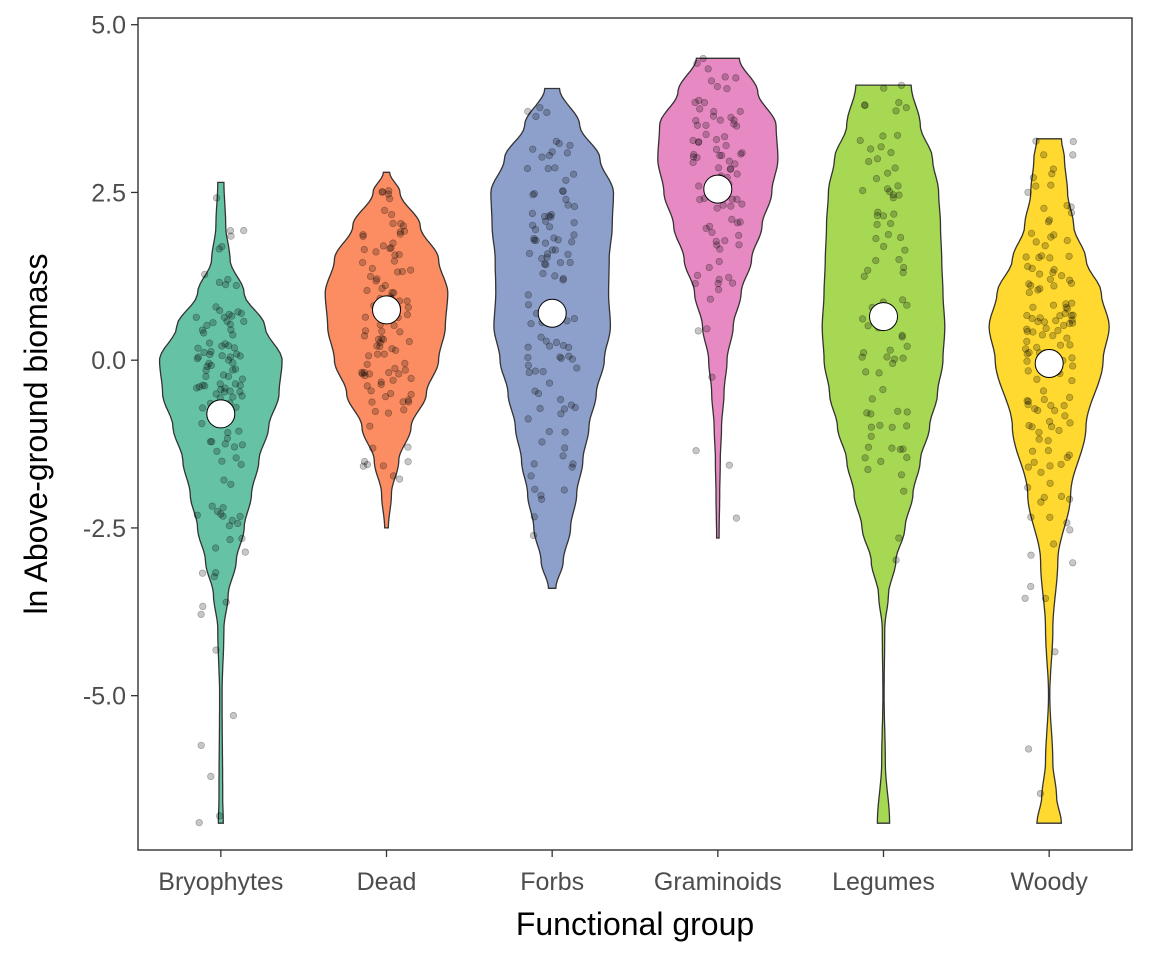 This screenshot has height=960, width=1152. I want to click on x-tick-label-legumes: Legumes, so click(883, 882).